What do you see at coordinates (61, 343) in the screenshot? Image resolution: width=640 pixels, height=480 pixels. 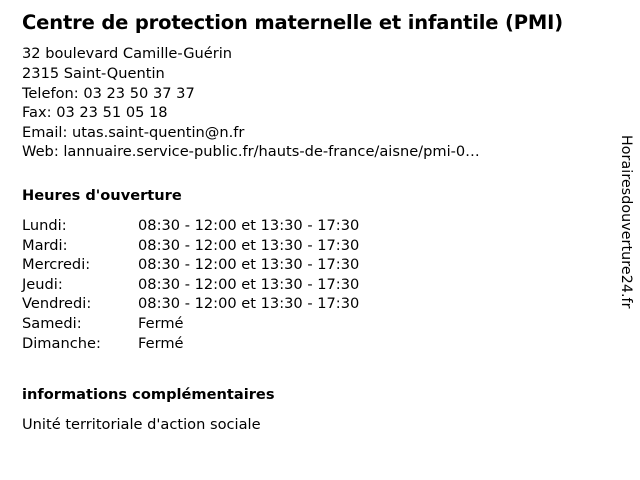 I see `hours-day-label: Dimanche:` at bounding box center [61, 343].